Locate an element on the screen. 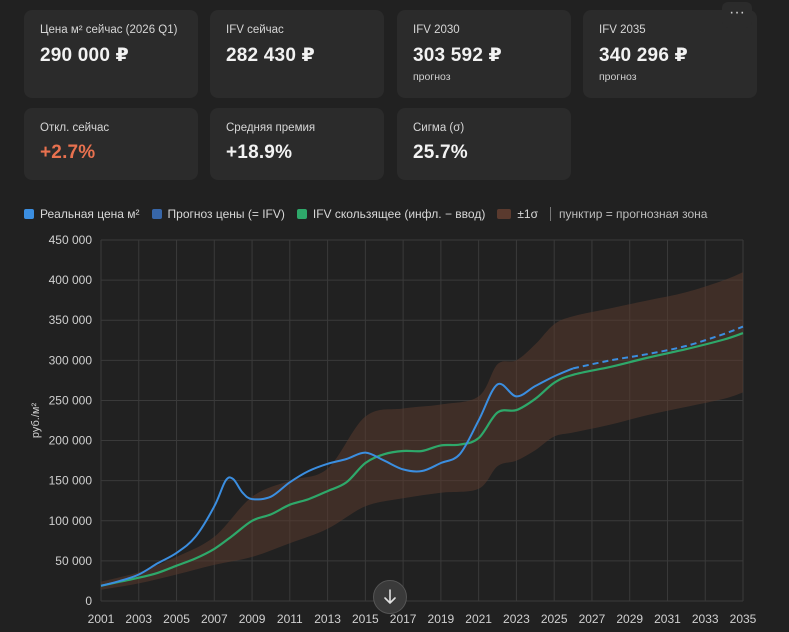 The width and height of the screenshot is (789, 632). x-tick-label: 2009 is located at coordinates (252, 619).